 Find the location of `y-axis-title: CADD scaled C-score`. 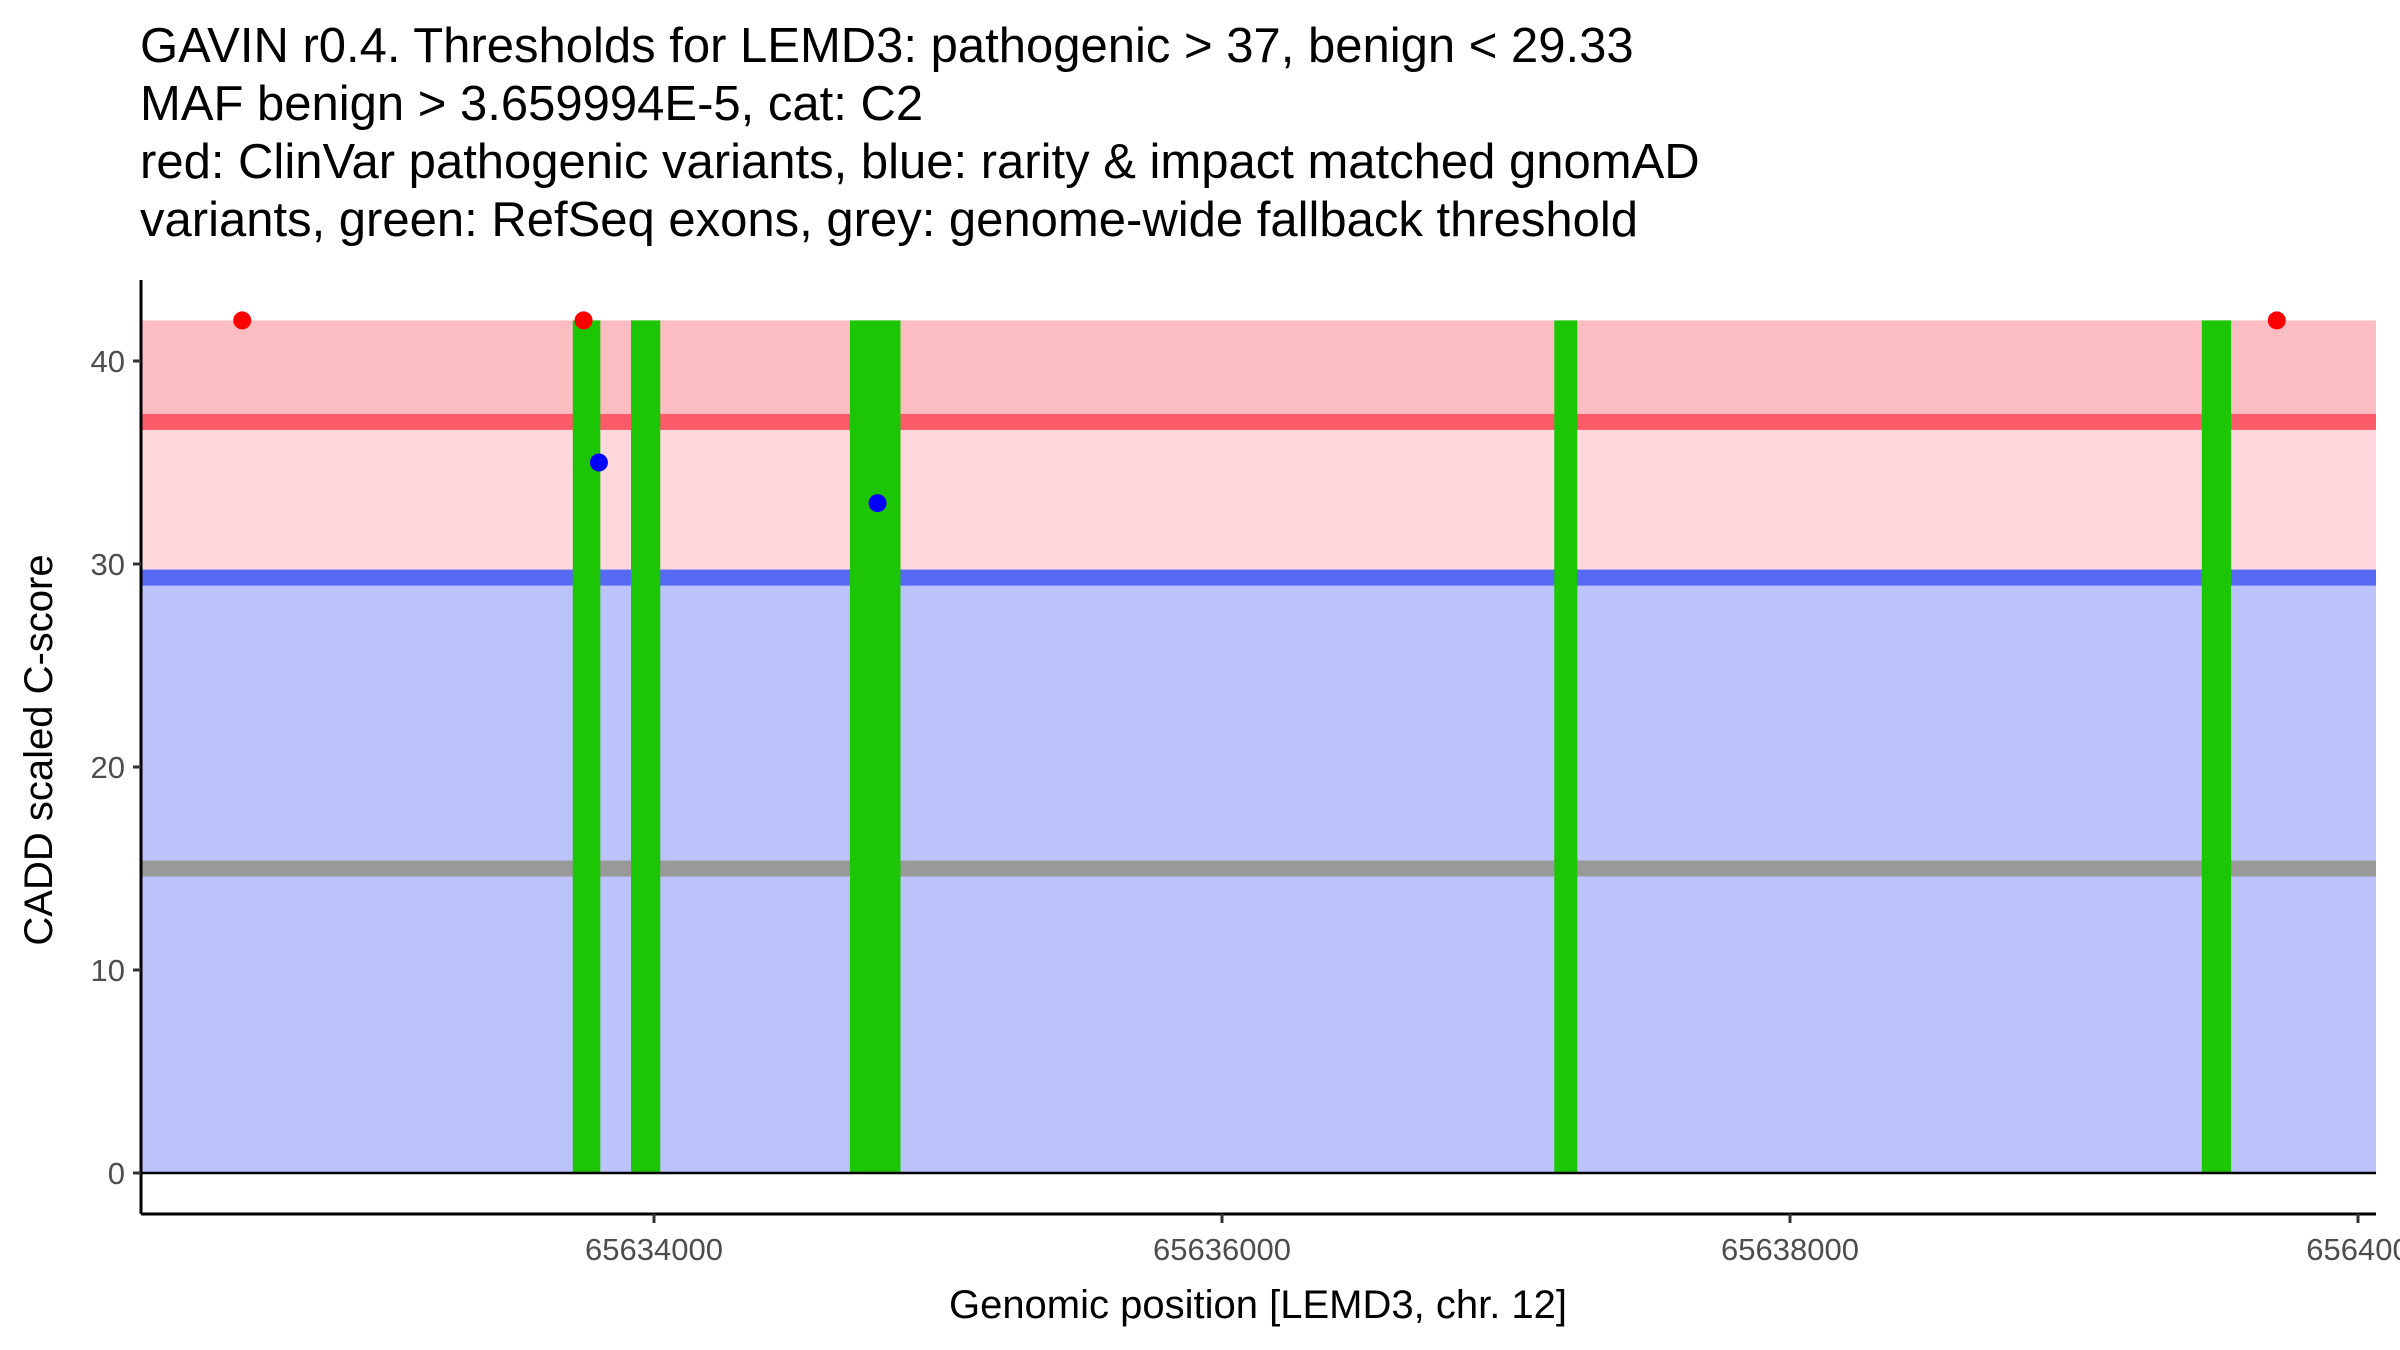

y-axis-title: CADD scaled C-score is located at coordinates (39, 749).